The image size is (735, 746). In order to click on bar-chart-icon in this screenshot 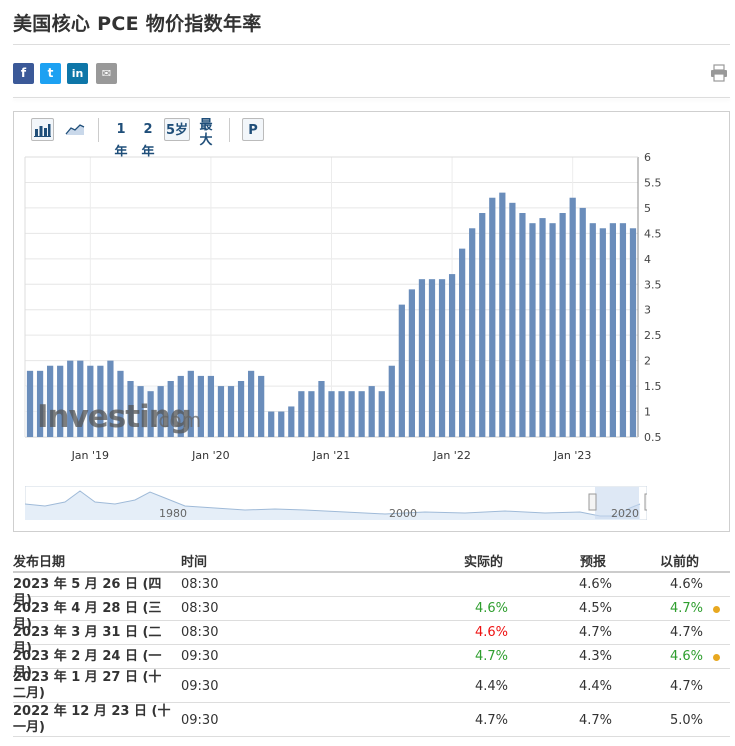, I will do `click(42, 130)`.